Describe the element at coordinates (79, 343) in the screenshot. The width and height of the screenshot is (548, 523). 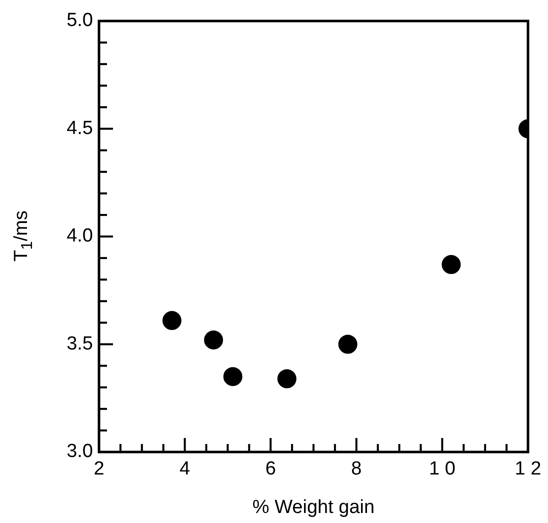
I see `y-tick-label: 3.5` at that location.